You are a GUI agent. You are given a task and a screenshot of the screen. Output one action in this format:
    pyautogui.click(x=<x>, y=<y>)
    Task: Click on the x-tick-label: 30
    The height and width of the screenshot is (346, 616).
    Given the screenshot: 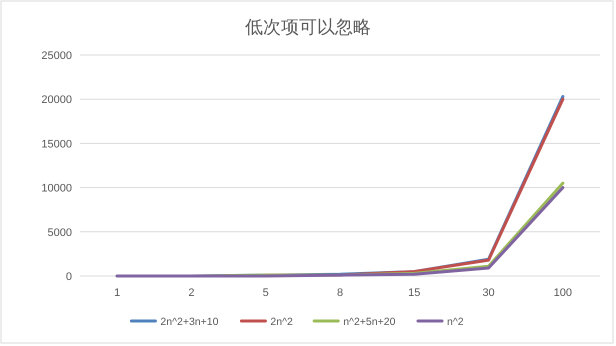 What is the action you would take?
    pyautogui.click(x=488, y=293)
    